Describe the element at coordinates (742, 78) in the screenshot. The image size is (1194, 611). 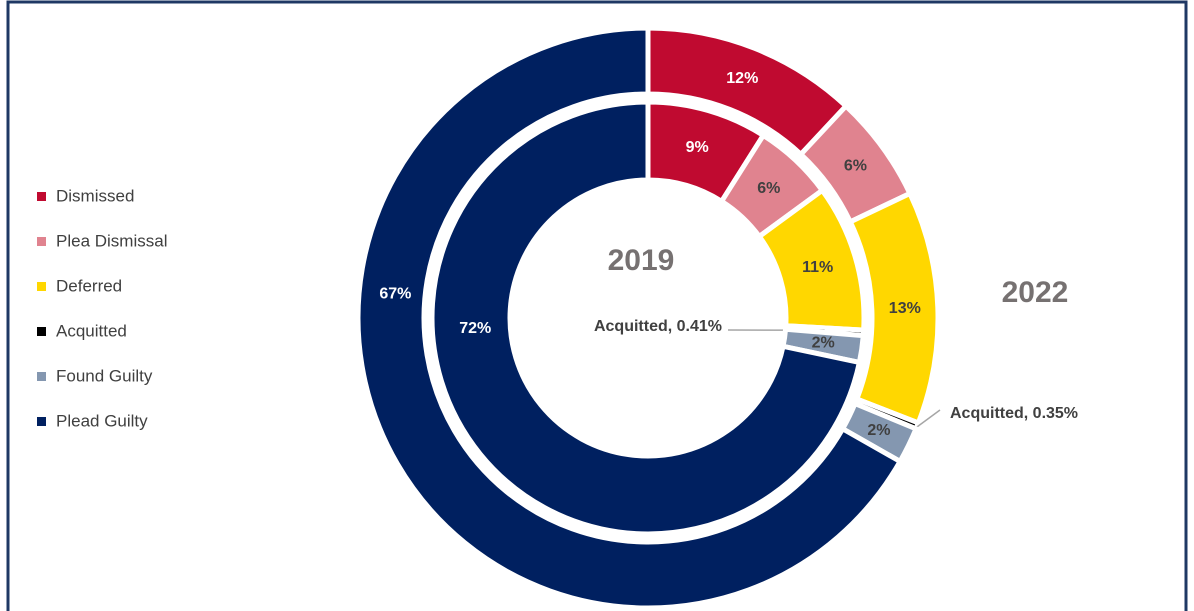
I see `value-label: 12%` at that location.